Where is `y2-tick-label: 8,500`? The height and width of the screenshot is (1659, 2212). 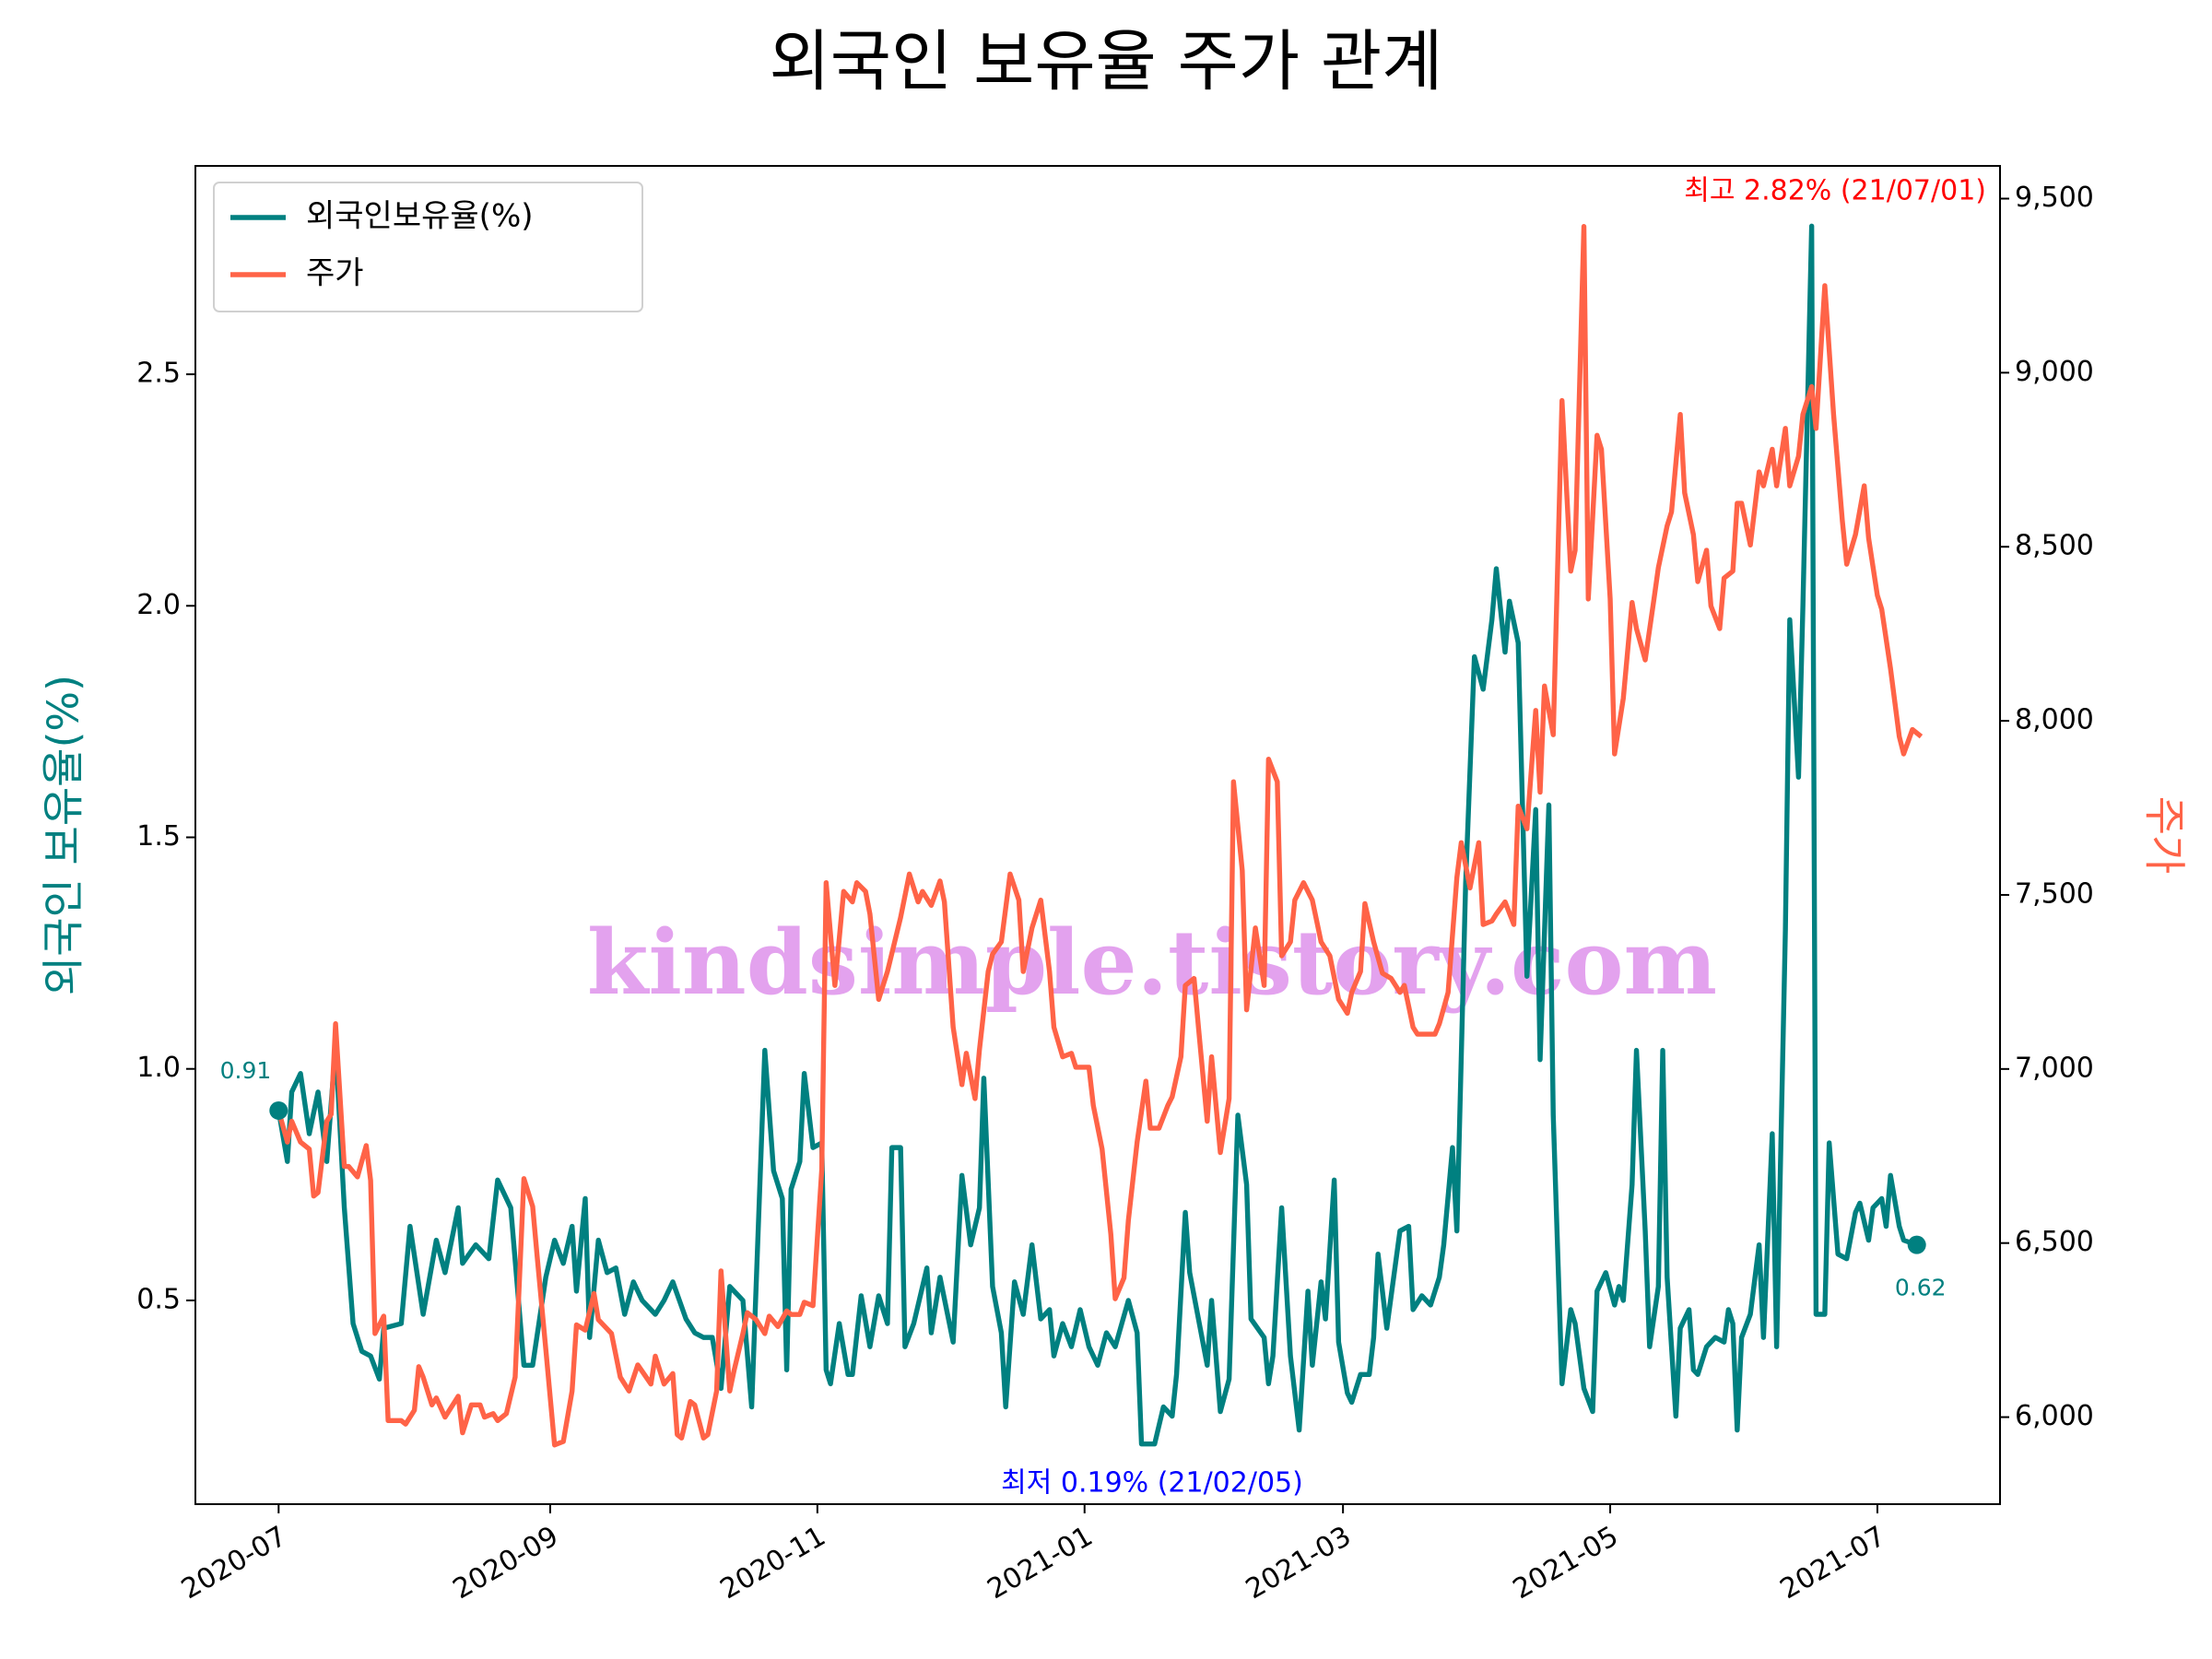
y2-tick-label: 8,500 is located at coordinates (2054, 546).